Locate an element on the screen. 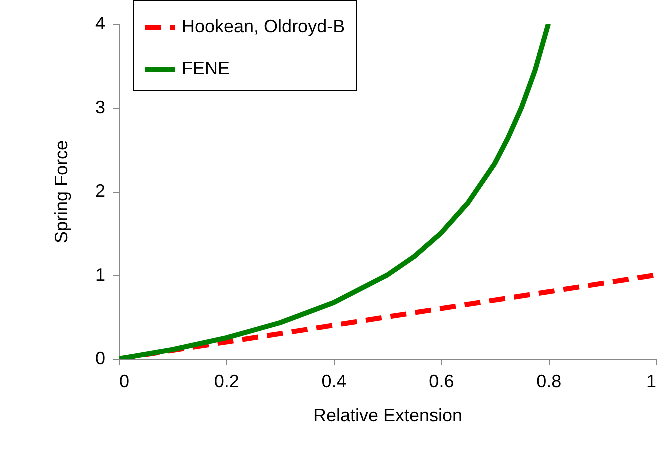  x-tick-label: 0 is located at coordinates (125, 382).